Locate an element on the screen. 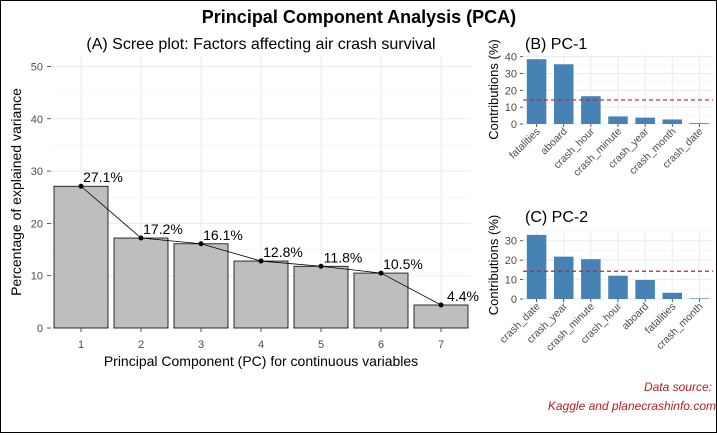 Image resolution: width=717 pixels, height=437 pixels. y-tick-label: 20 is located at coordinates (37, 224).